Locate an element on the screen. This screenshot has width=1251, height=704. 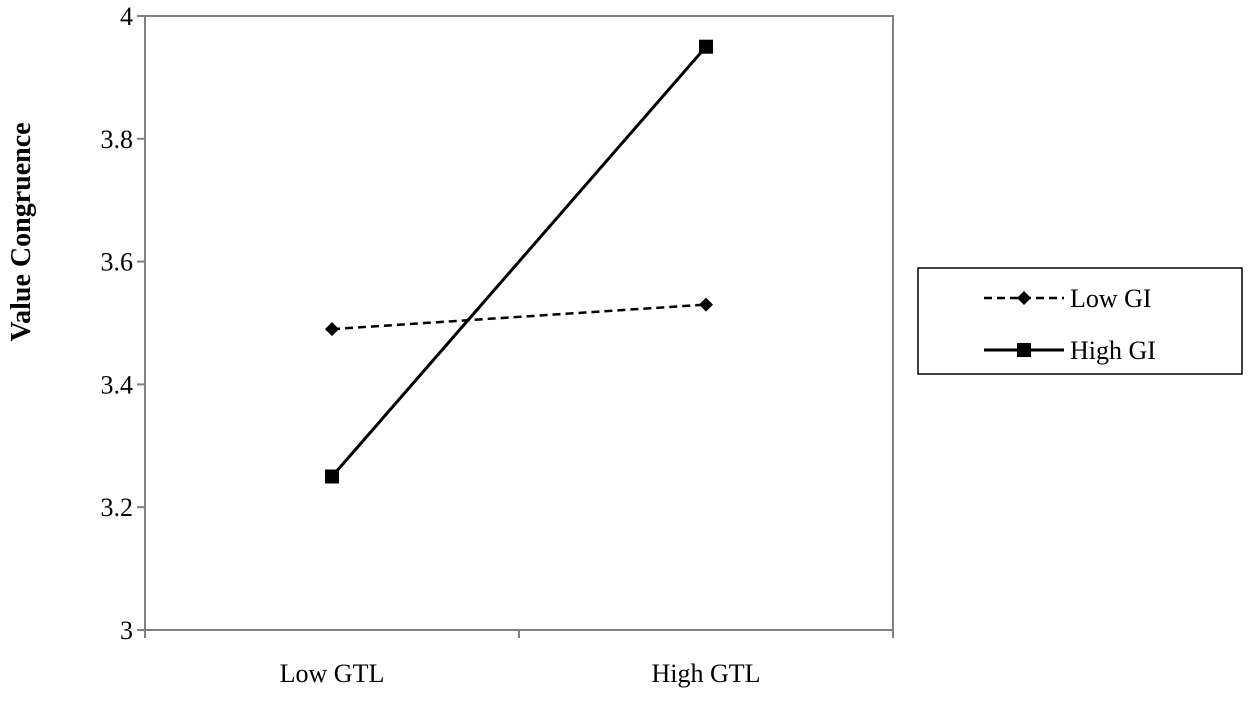
y-tick-label: 3 is located at coordinates (126, 630).